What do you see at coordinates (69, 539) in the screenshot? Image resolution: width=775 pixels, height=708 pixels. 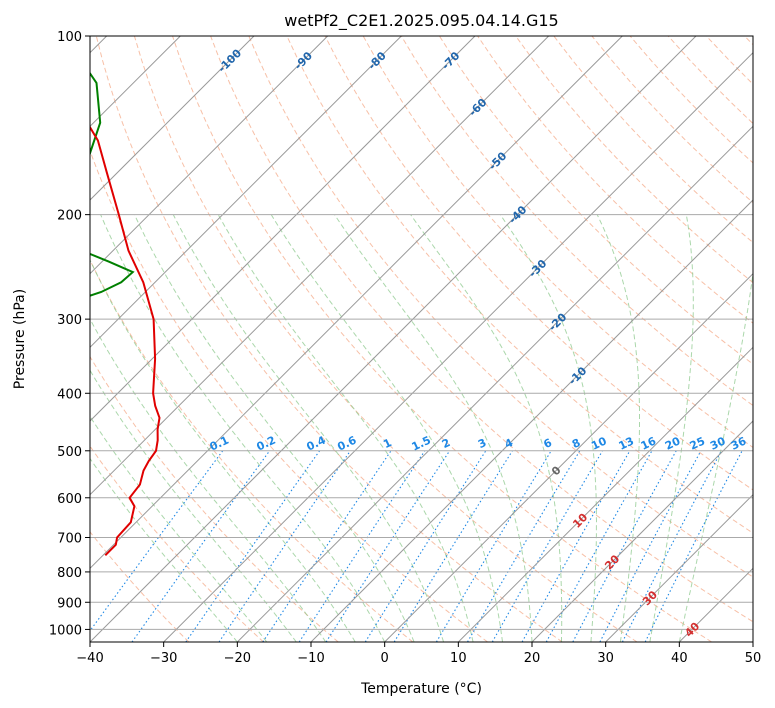 I see `y-tick-label: 700` at bounding box center [69, 539].